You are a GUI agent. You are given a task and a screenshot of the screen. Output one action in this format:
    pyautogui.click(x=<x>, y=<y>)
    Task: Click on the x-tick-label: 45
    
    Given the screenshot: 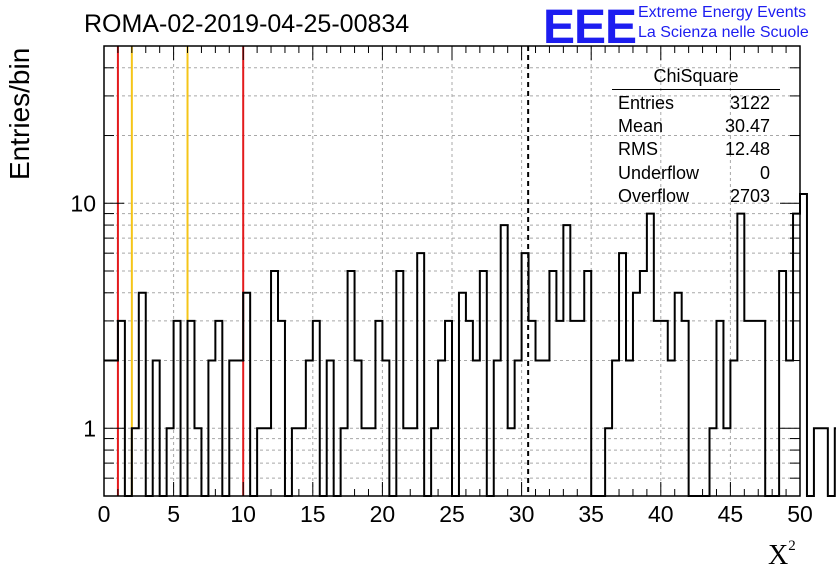 What is the action you would take?
    pyautogui.click(x=731, y=514)
    